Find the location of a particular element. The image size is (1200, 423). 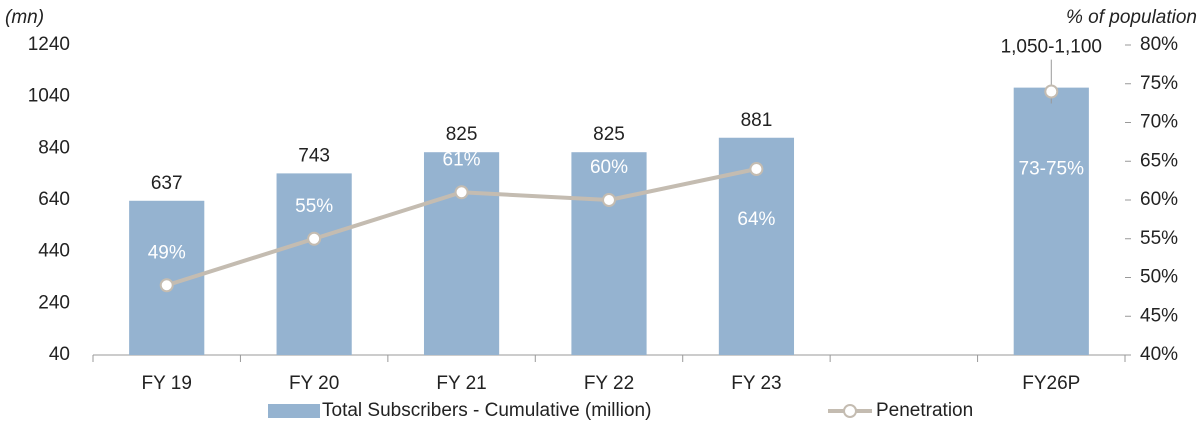

y-tick-label: 840 is located at coordinates (54, 147).